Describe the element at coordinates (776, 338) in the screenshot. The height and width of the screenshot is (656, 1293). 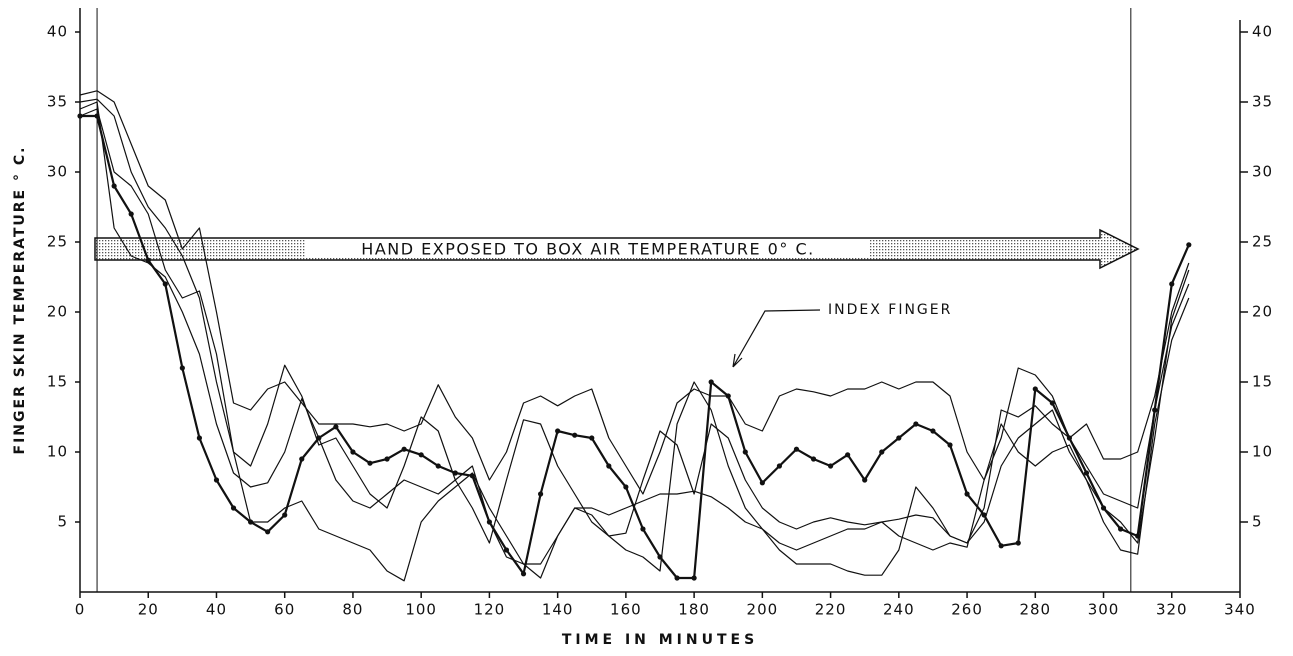
I see `index-pointer` at that location.